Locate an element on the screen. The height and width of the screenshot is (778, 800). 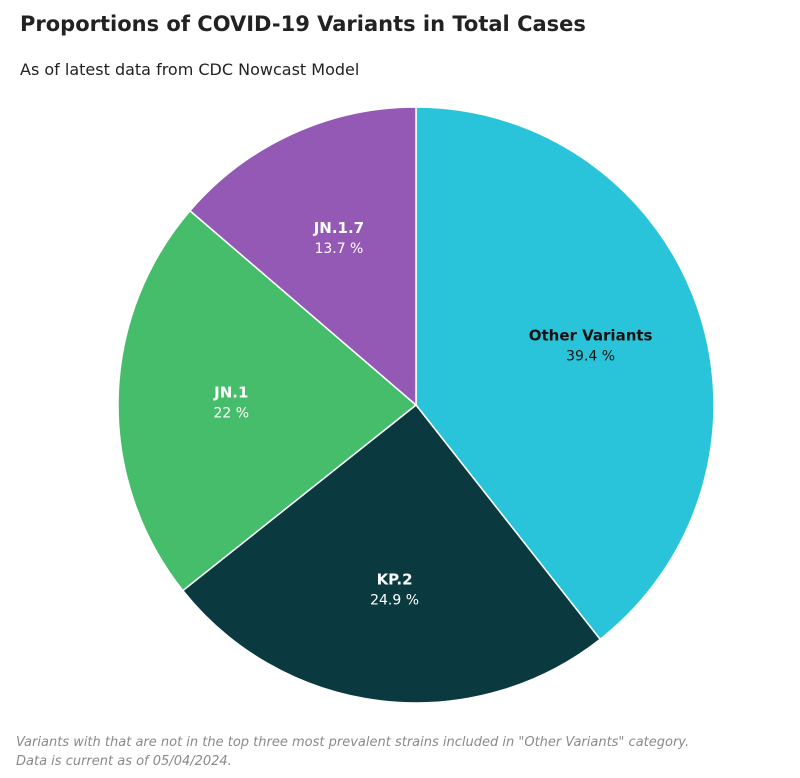
slice-value-jn-1-7: 13.7 % is located at coordinates (338, 249).